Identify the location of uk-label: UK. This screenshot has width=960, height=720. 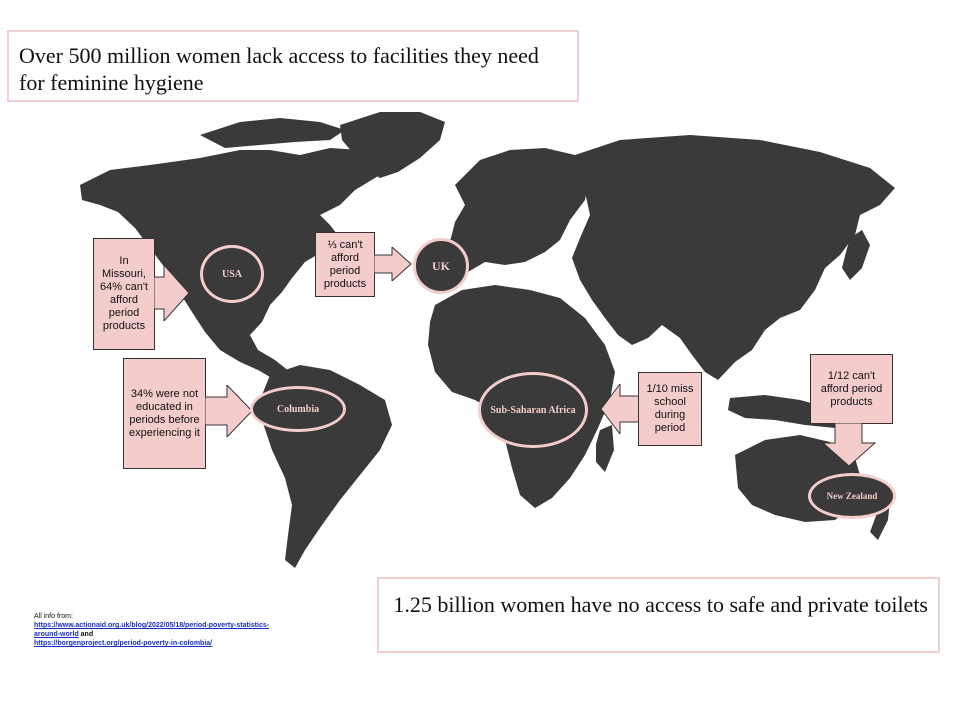
(441, 265).